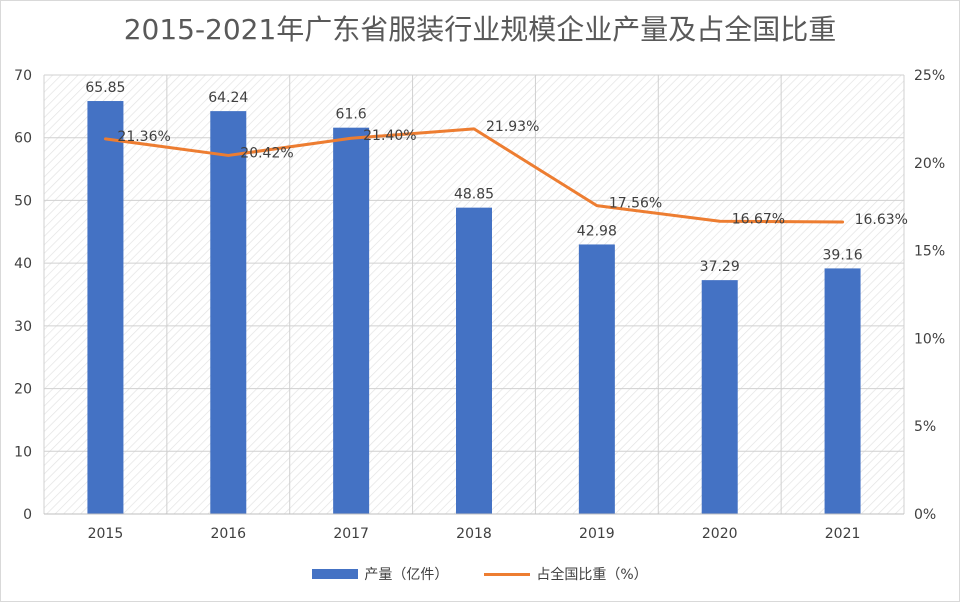  Describe the element at coordinates (23, 201) in the screenshot. I see `y-left-tick-label: 50` at that location.